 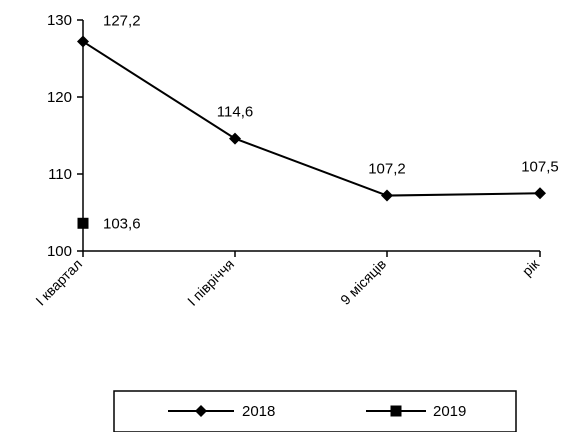 What do you see at coordinates (60, 174) in the screenshot?
I see `y-tick-label: 110` at bounding box center [60, 174].